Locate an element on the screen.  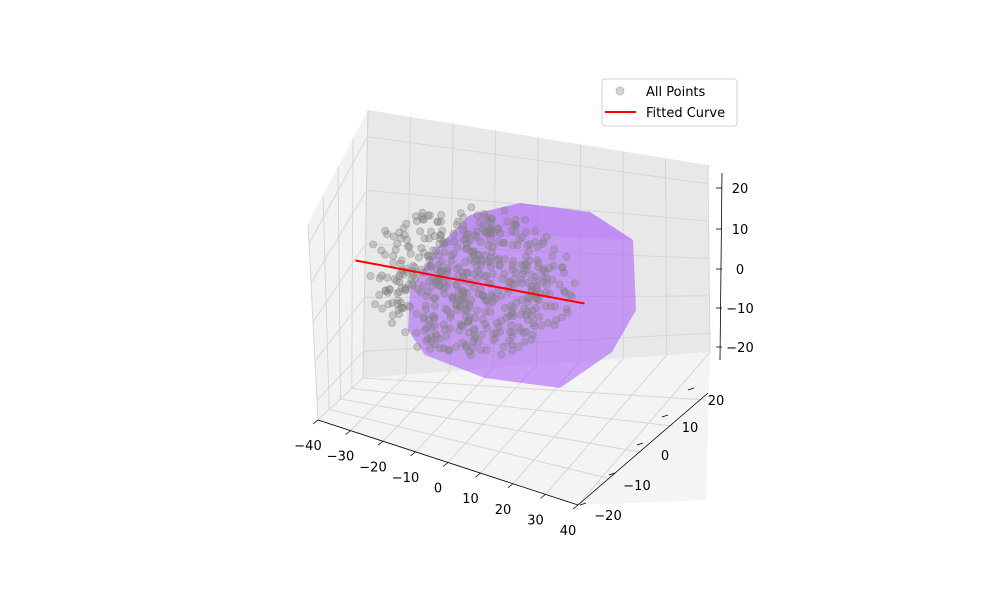
z-tick-label: 20 is located at coordinates (740, 189).